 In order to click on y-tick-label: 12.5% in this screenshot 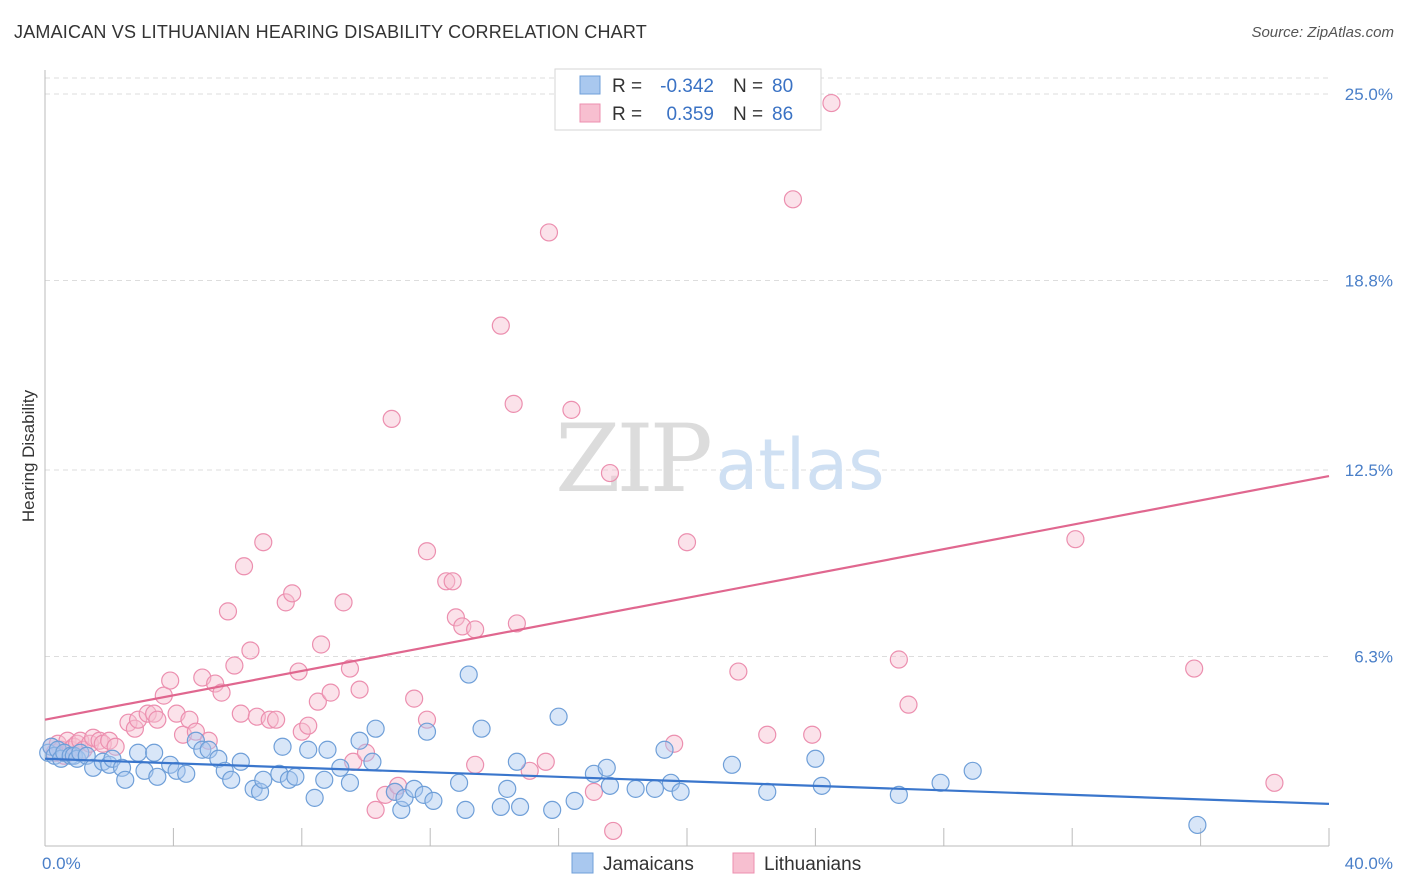, I will do `click(1369, 470)`.